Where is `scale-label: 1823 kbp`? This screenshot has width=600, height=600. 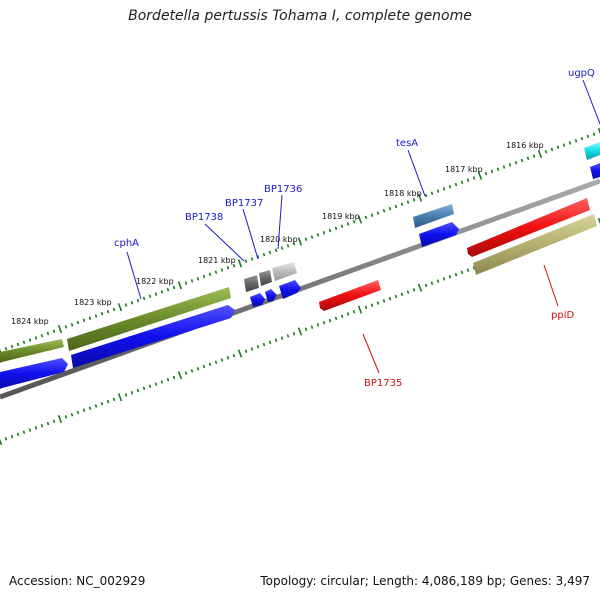
scale-label: 1823 kbp is located at coordinates (93, 302).